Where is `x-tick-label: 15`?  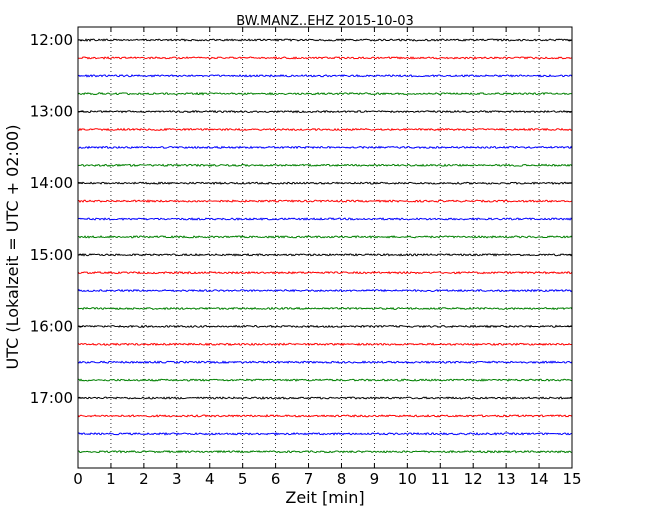 x-tick-label: 15 is located at coordinates (571, 479).